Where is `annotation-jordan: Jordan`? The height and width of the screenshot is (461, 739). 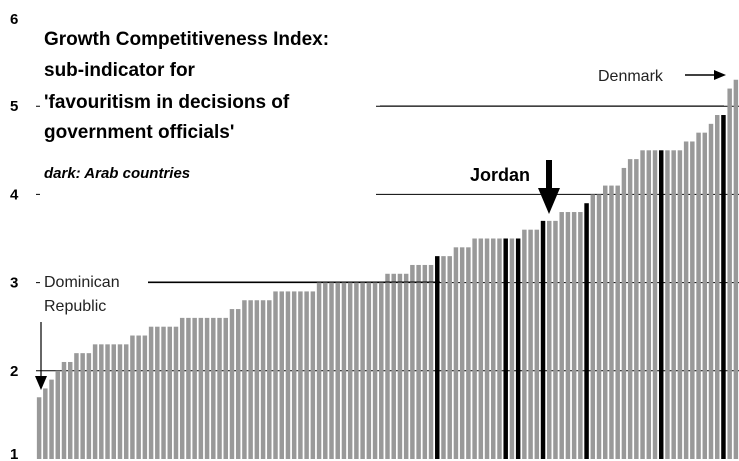 annotation-jordan: Jordan is located at coordinates (500, 175).